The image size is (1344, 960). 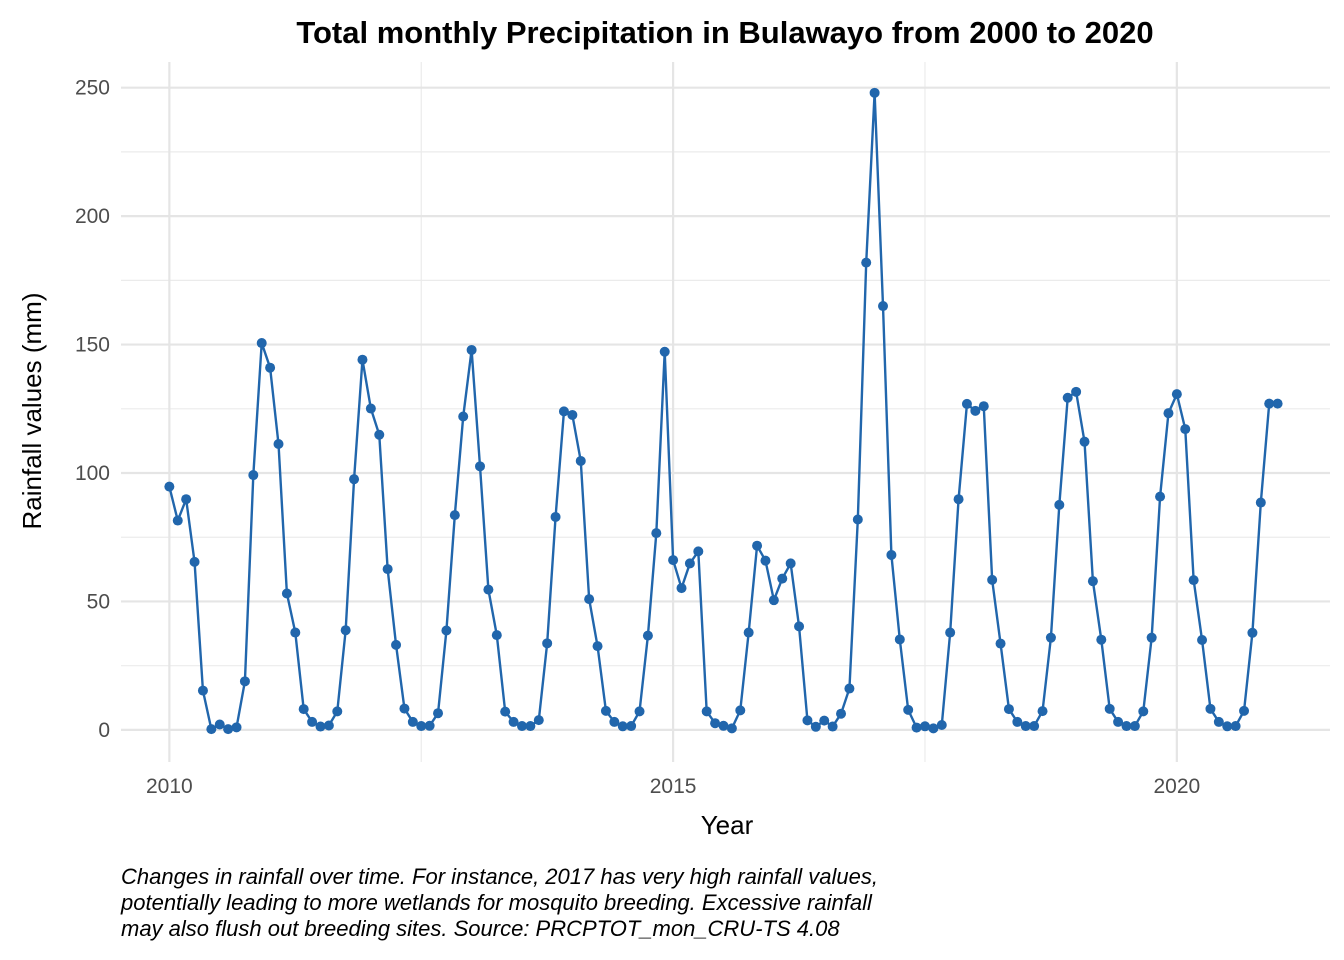 I want to click on y-axis-ticks: 0 50 100 150 200 250, so click(x=92, y=409).